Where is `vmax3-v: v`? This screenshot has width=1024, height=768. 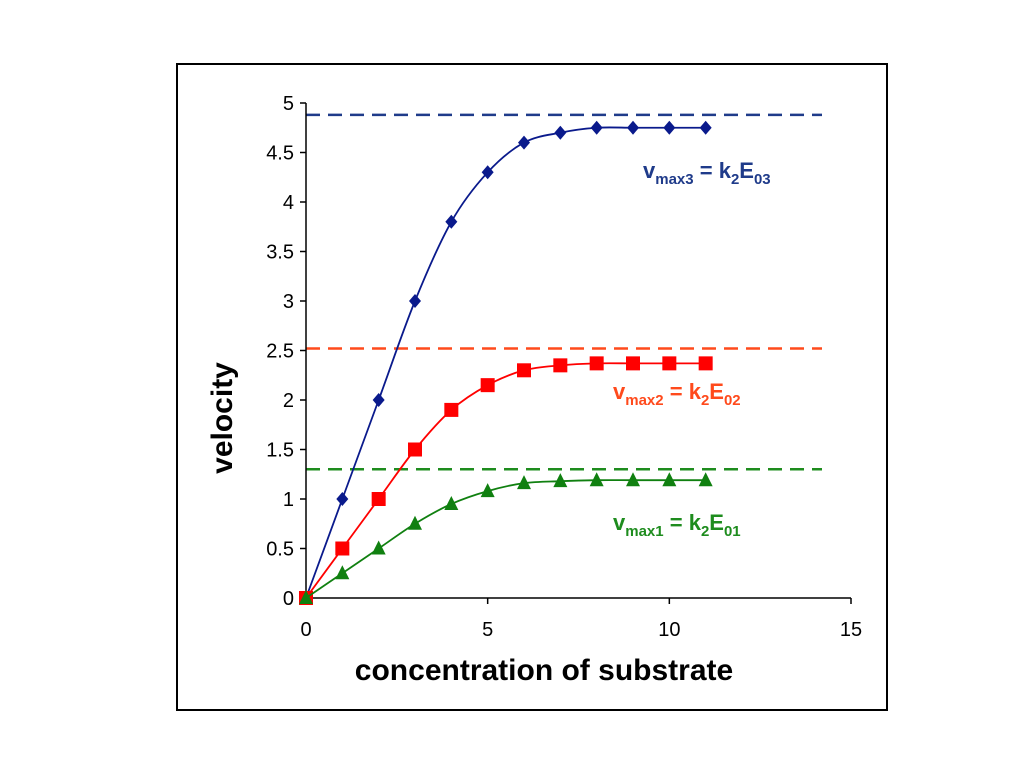 vmax3-v: v is located at coordinates (649, 170).